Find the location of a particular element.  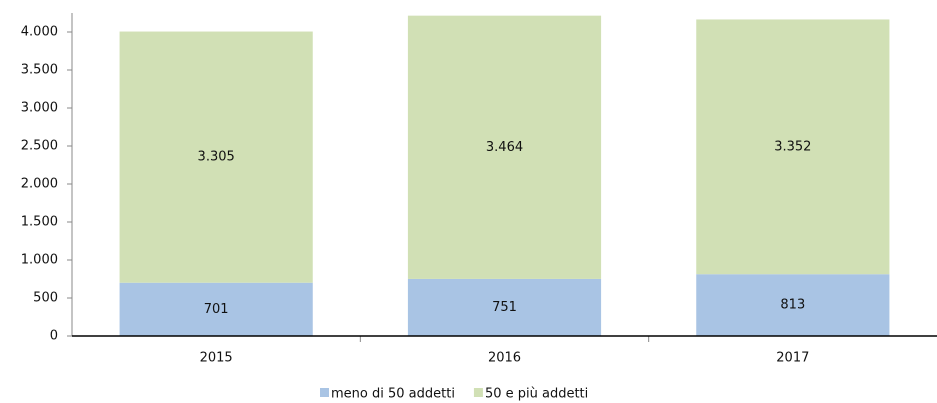

y-tick-label: 1.500 is located at coordinates (39, 222).